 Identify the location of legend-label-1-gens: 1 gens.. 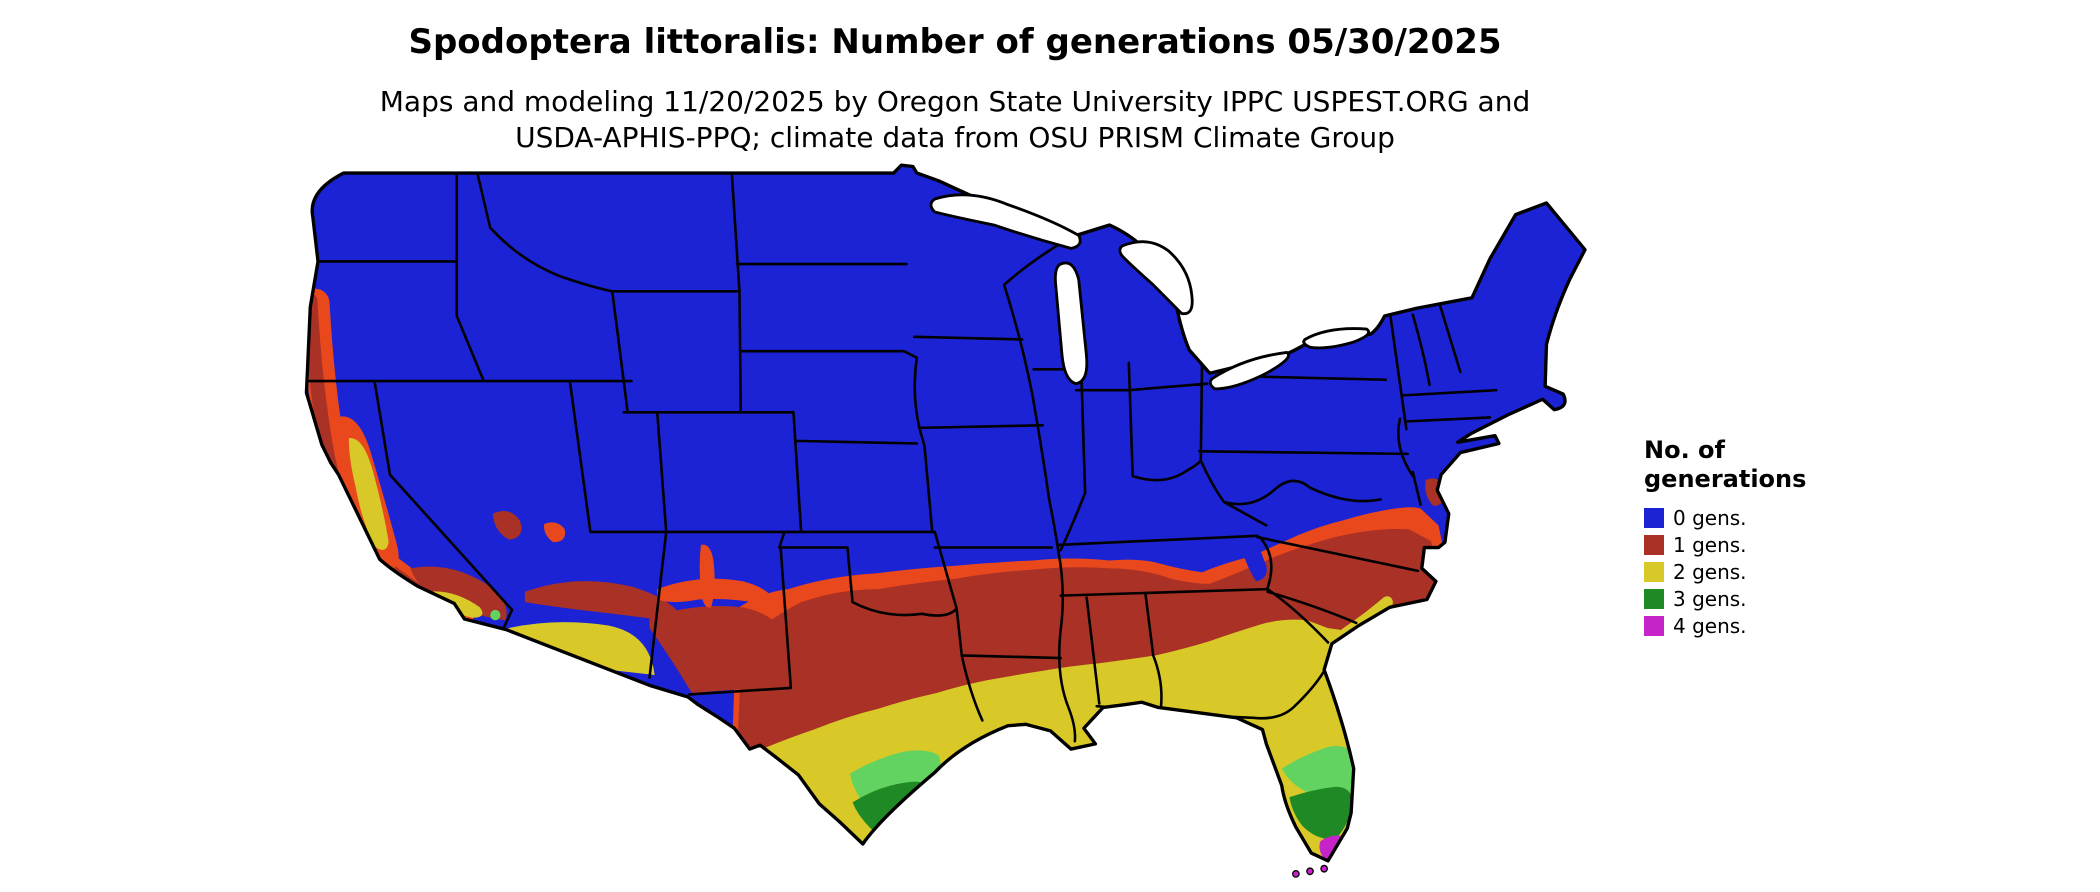
(1710, 544).